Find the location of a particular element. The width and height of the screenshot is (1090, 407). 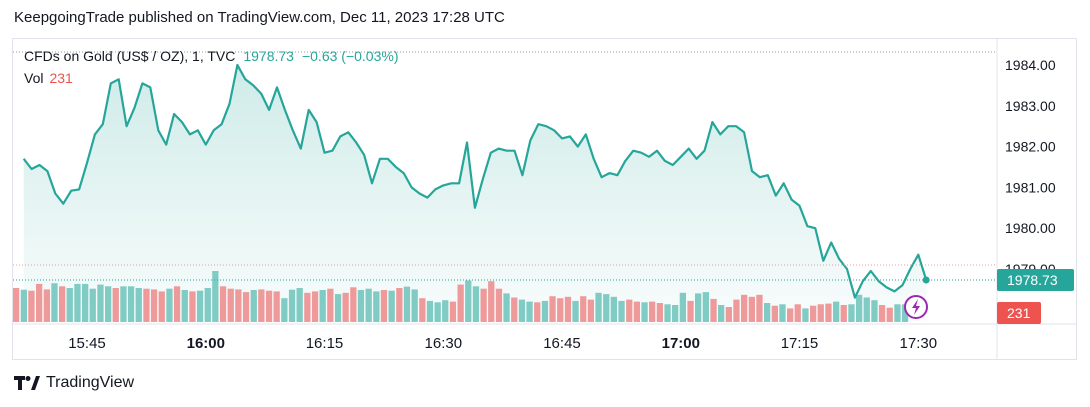

volume-value: 231 is located at coordinates (61, 78).